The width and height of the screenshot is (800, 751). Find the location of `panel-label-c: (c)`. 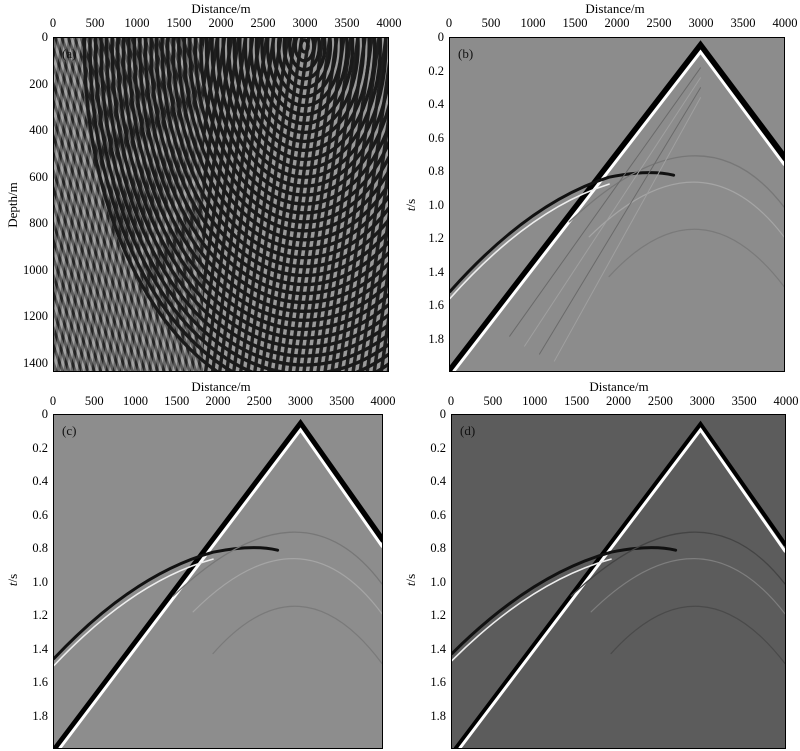

panel-label-c: (c) is located at coordinates (69, 430).